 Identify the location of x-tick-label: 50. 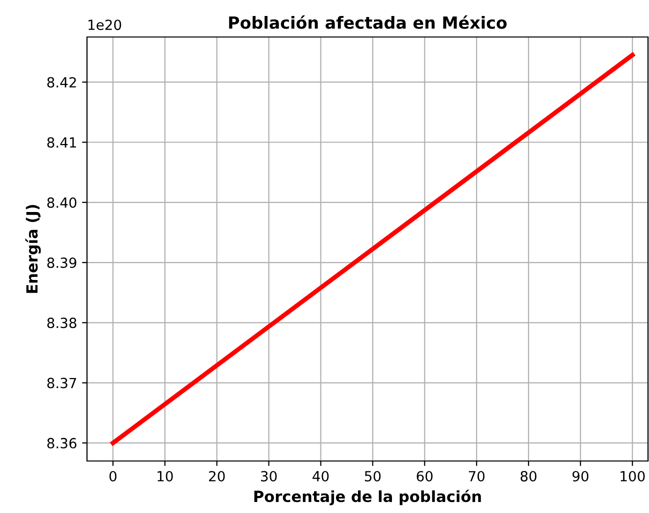
(372, 476).